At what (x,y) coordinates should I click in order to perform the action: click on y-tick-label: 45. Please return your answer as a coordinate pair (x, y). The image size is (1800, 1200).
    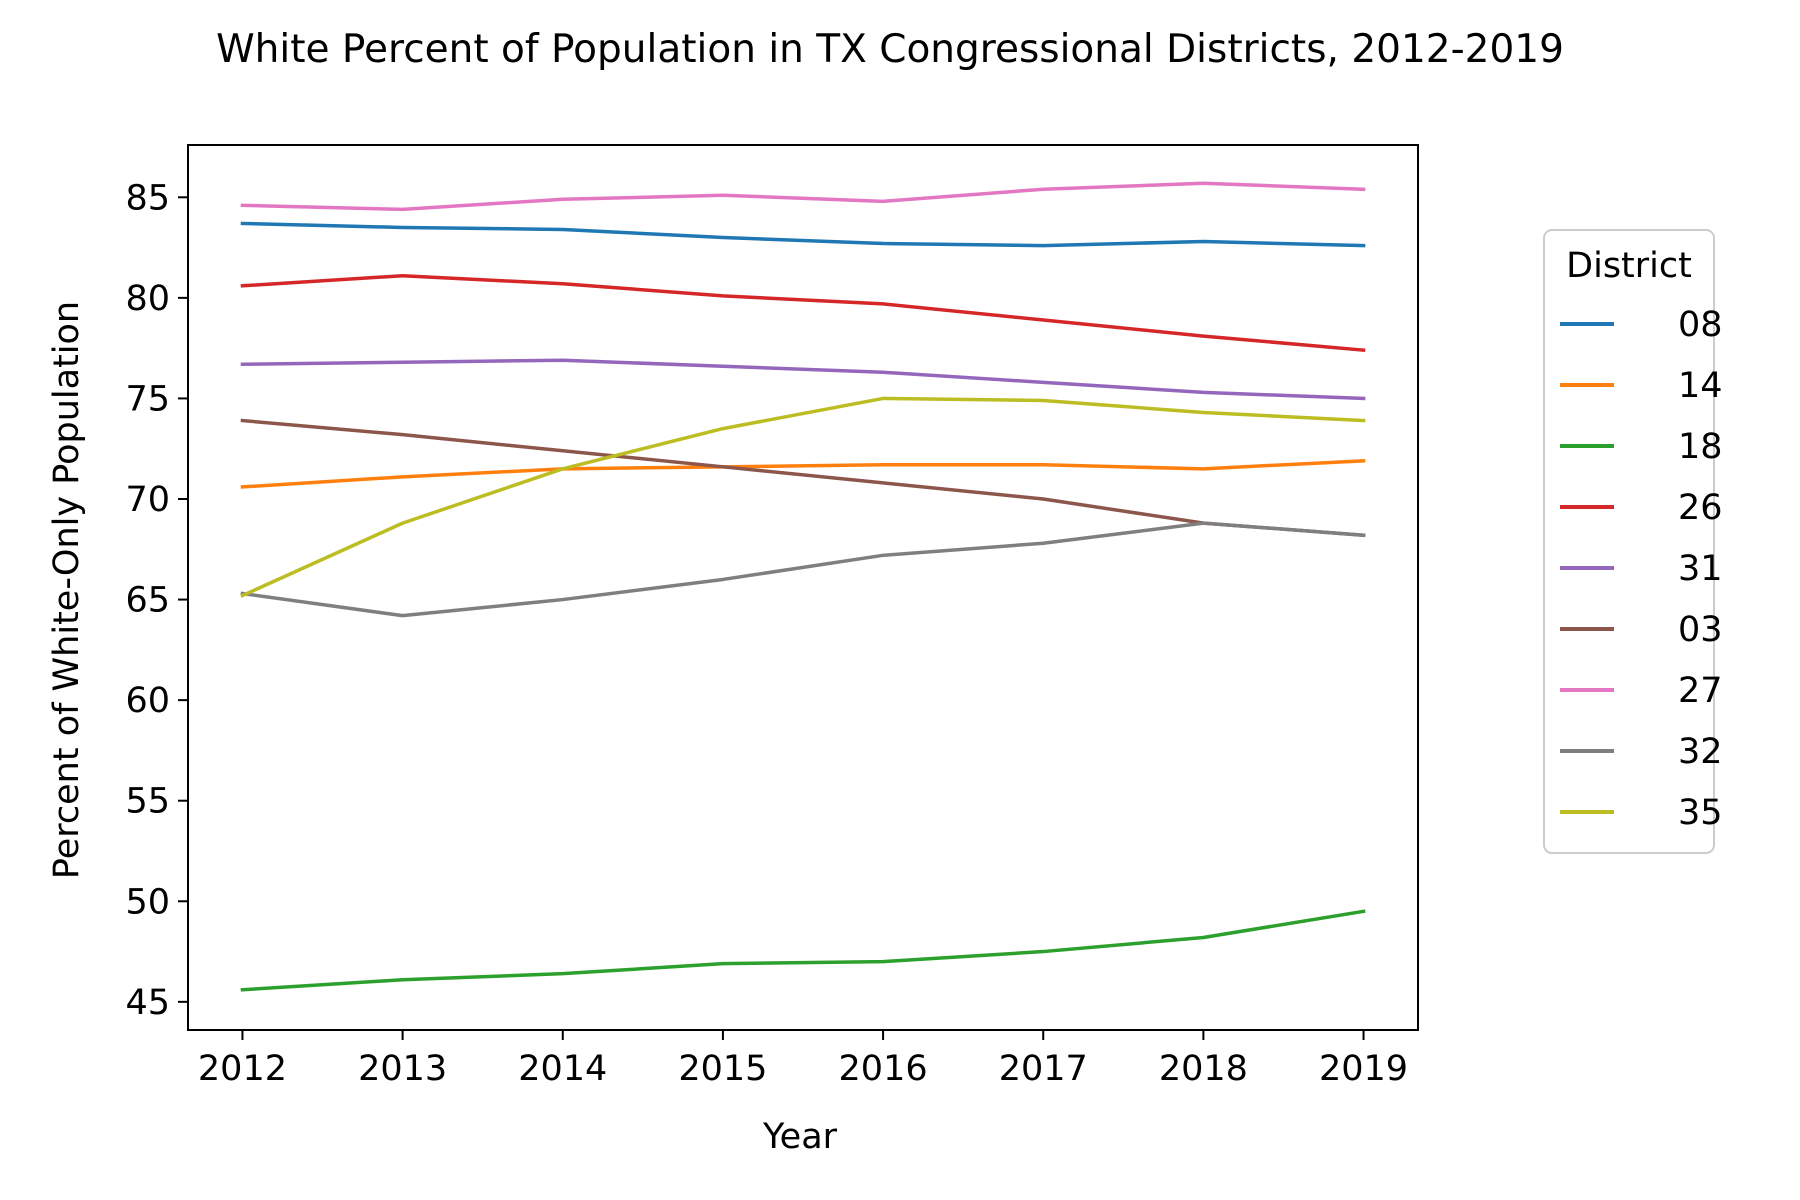
    Looking at the image, I should click on (147, 1003).